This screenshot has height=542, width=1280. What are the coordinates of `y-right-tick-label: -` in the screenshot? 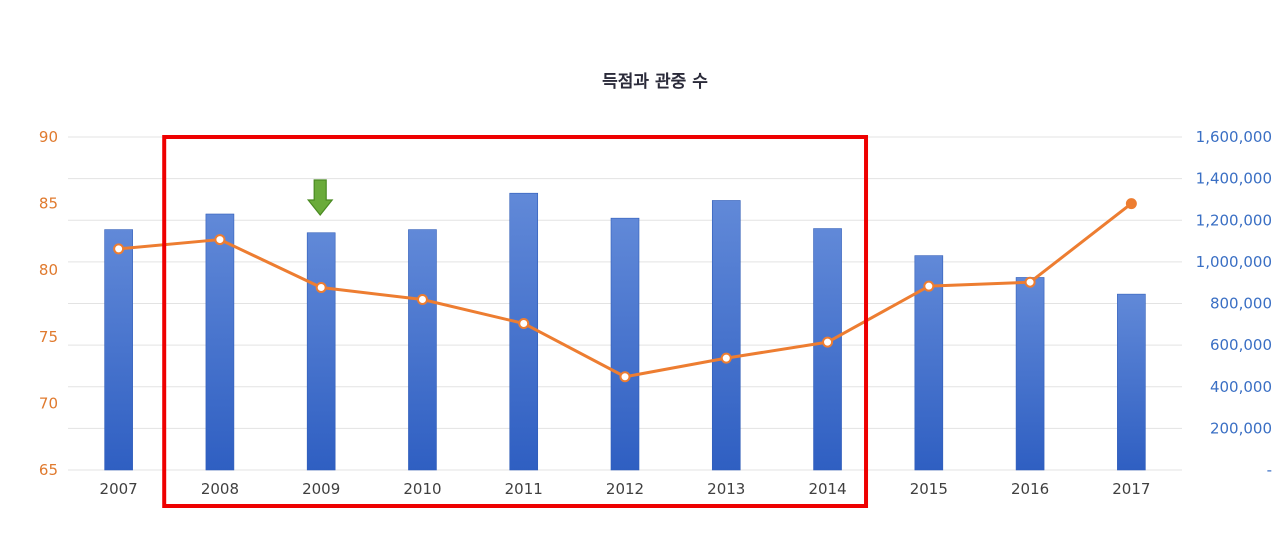 It's located at (1269, 470).